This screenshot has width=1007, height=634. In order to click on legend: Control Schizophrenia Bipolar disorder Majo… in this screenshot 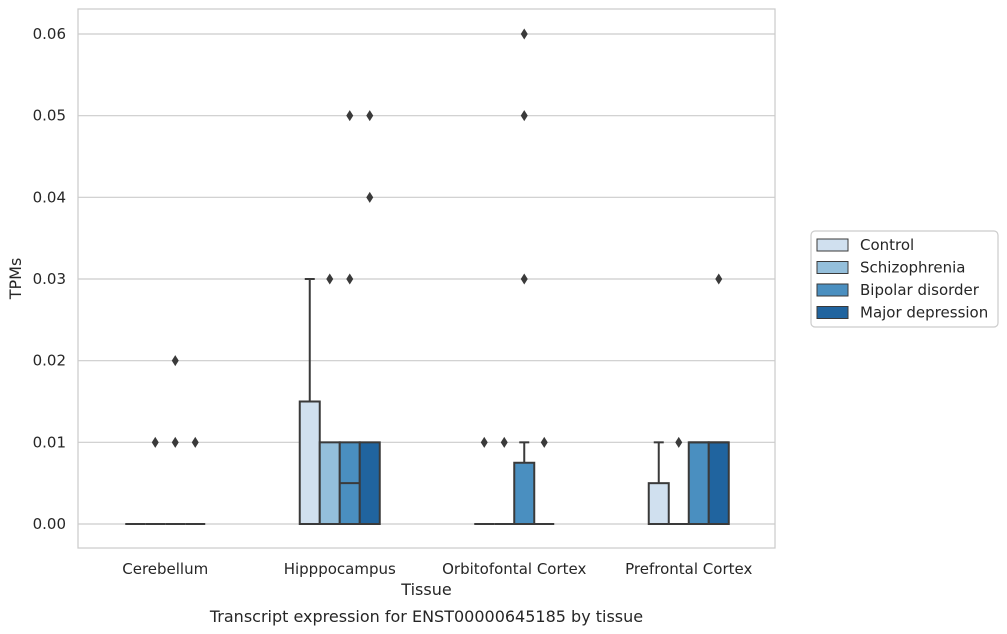, I will do `click(904, 279)`.